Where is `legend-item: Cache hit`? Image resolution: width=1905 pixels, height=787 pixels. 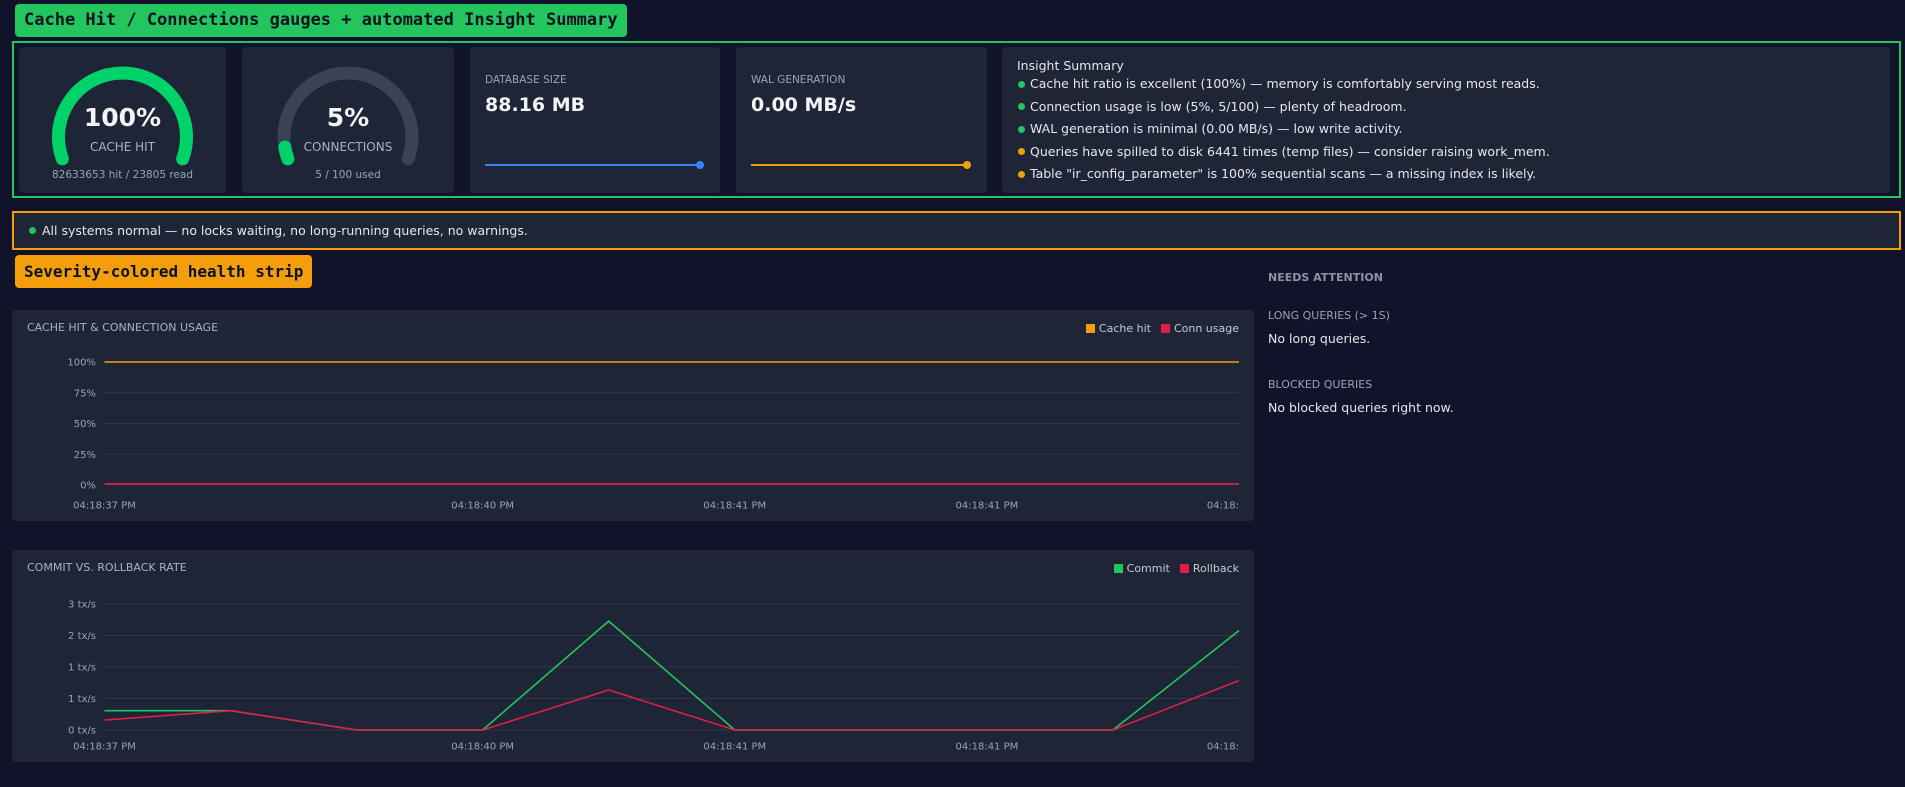 legend-item: Cache hit is located at coordinates (1118, 328).